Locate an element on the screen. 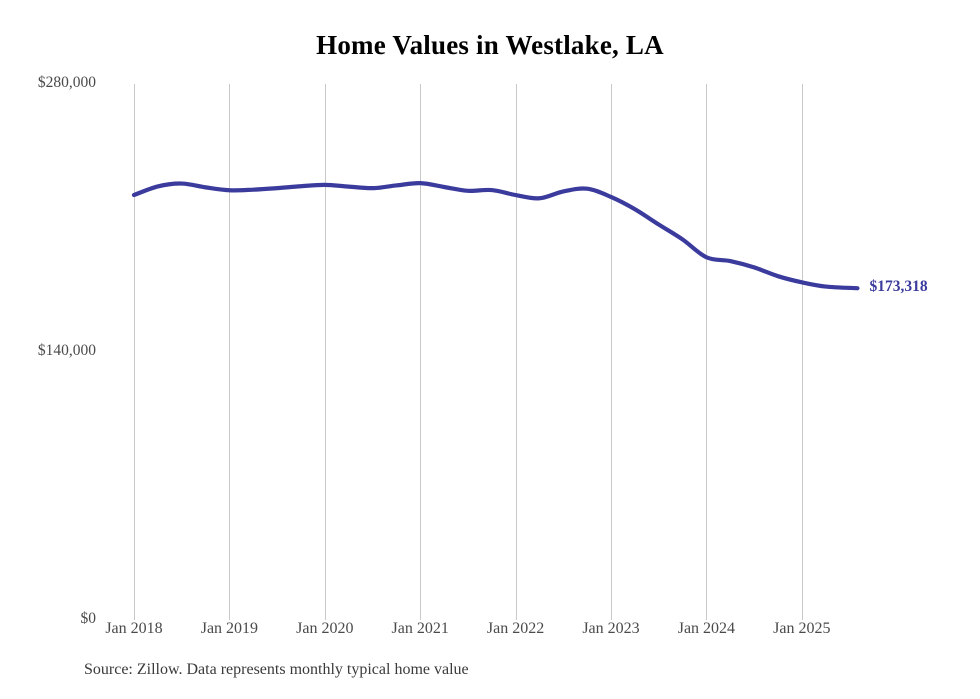  x-tick-label-2020-01: Jan 2020 is located at coordinates (325, 628).